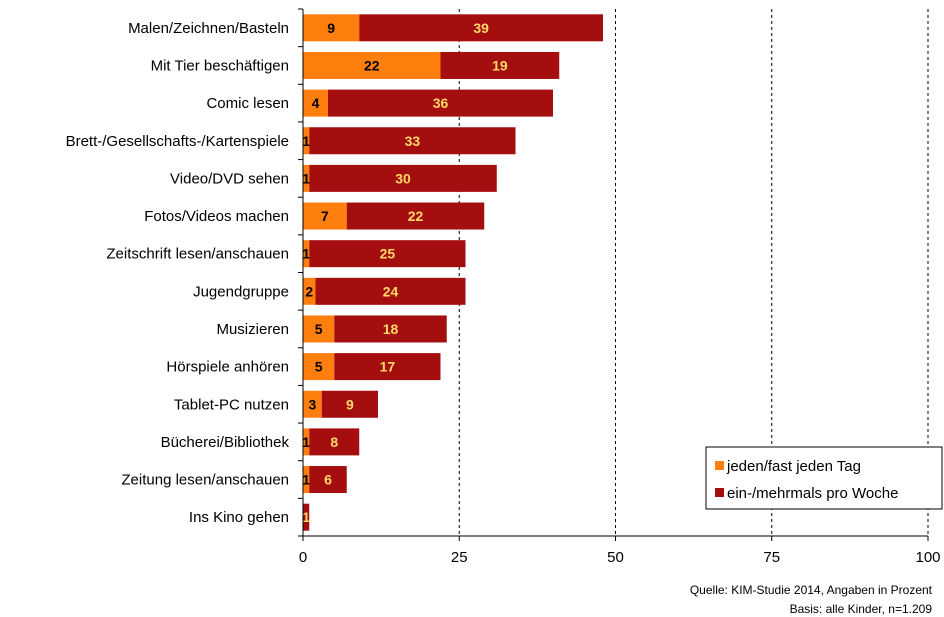 Image resolution: width=944 pixels, height=617 pixels. What do you see at coordinates (229, 178) in the screenshot?
I see `category-label: Video/DVD sehen` at bounding box center [229, 178].